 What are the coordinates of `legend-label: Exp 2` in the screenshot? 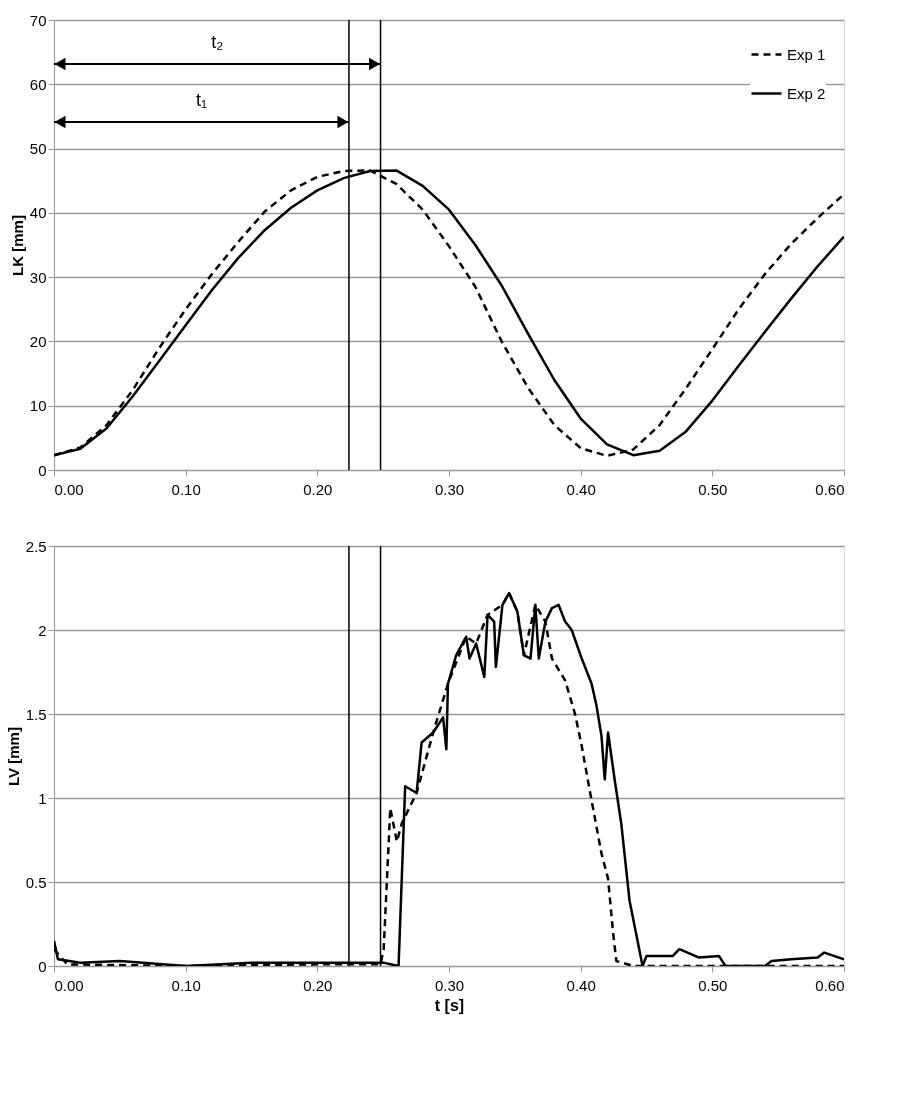 It's located at (806, 93).